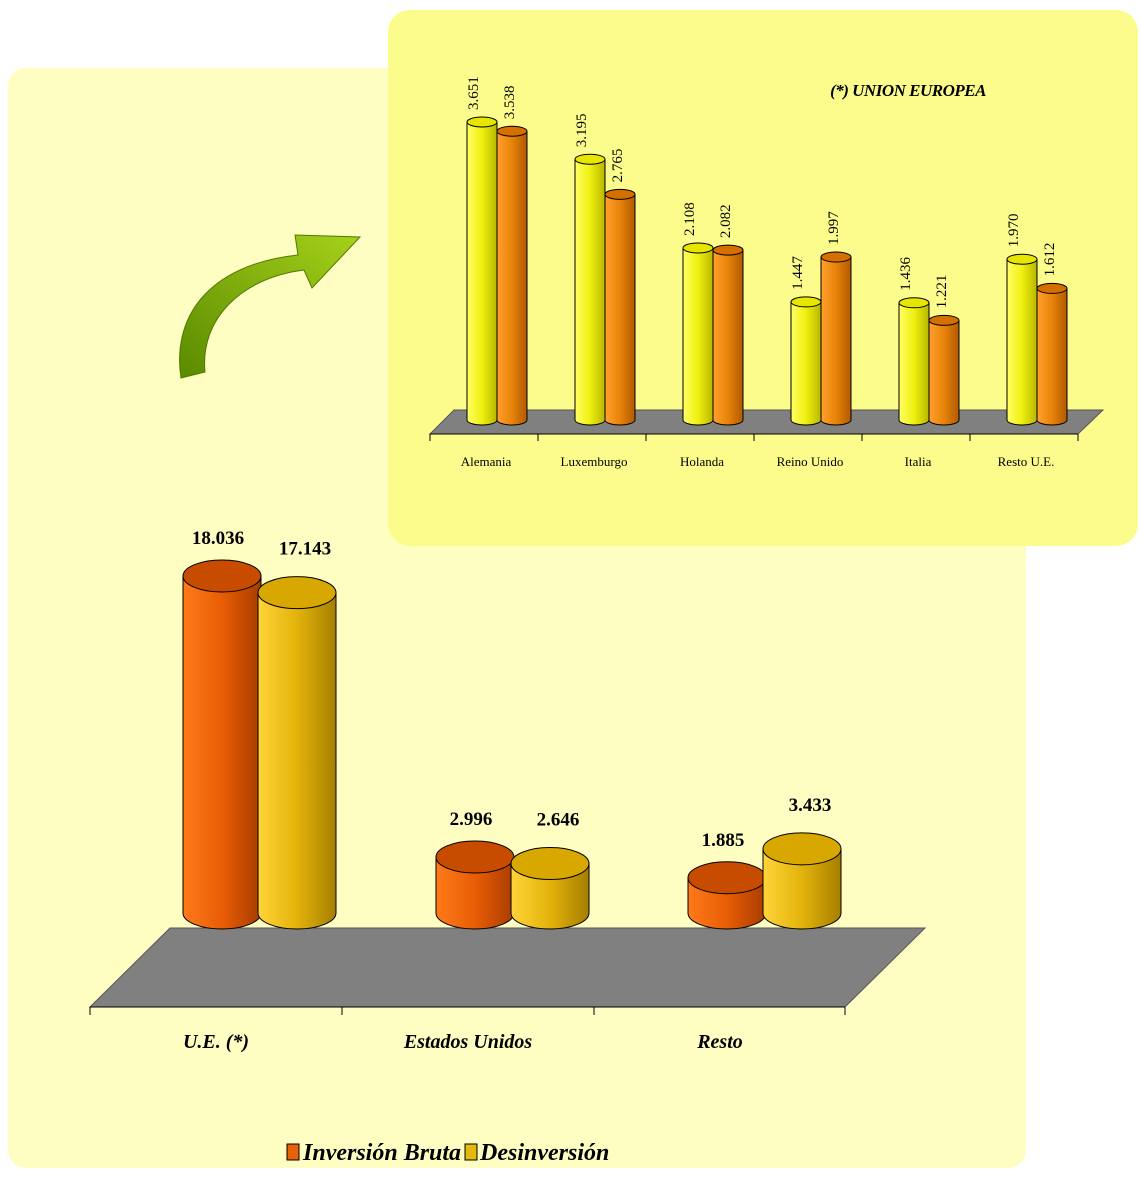 Image resolution: width=1141 pixels, height=1180 pixels. What do you see at coordinates (467, 1011) in the screenshot?
I see `main-axis-ticks` at bounding box center [467, 1011].